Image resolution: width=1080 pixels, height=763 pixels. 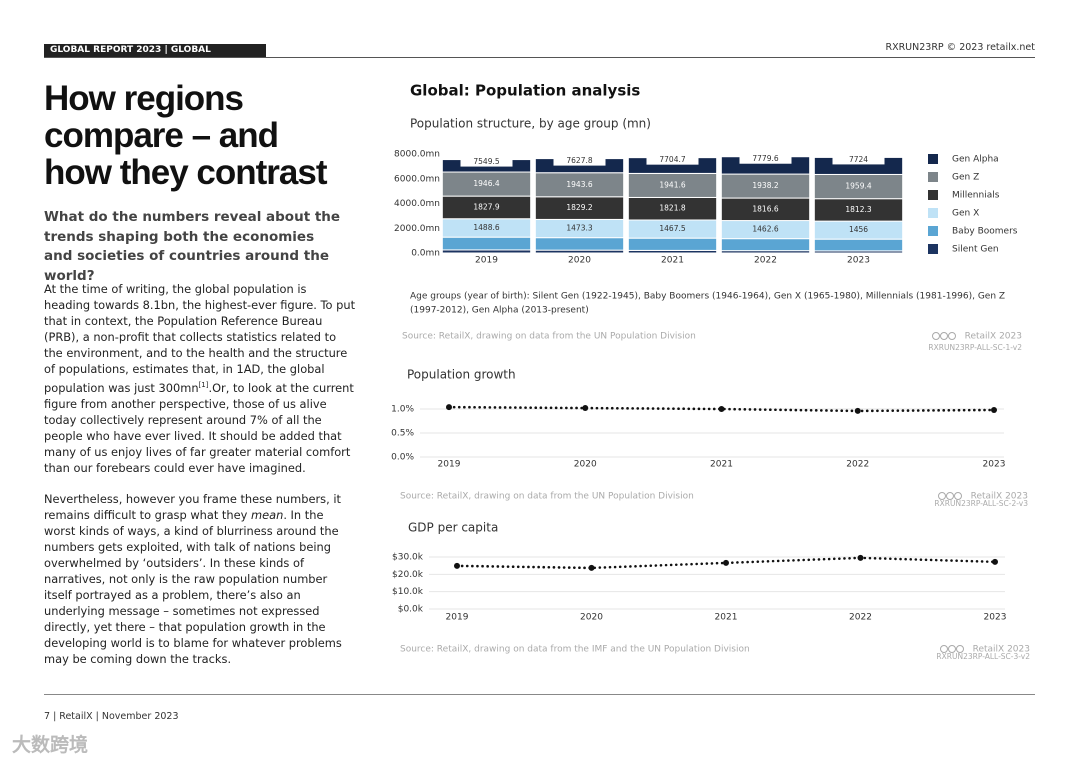 What do you see at coordinates (417, 229) in the screenshot?
I see `y-tick-label: 2000.0mn` at bounding box center [417, 229].